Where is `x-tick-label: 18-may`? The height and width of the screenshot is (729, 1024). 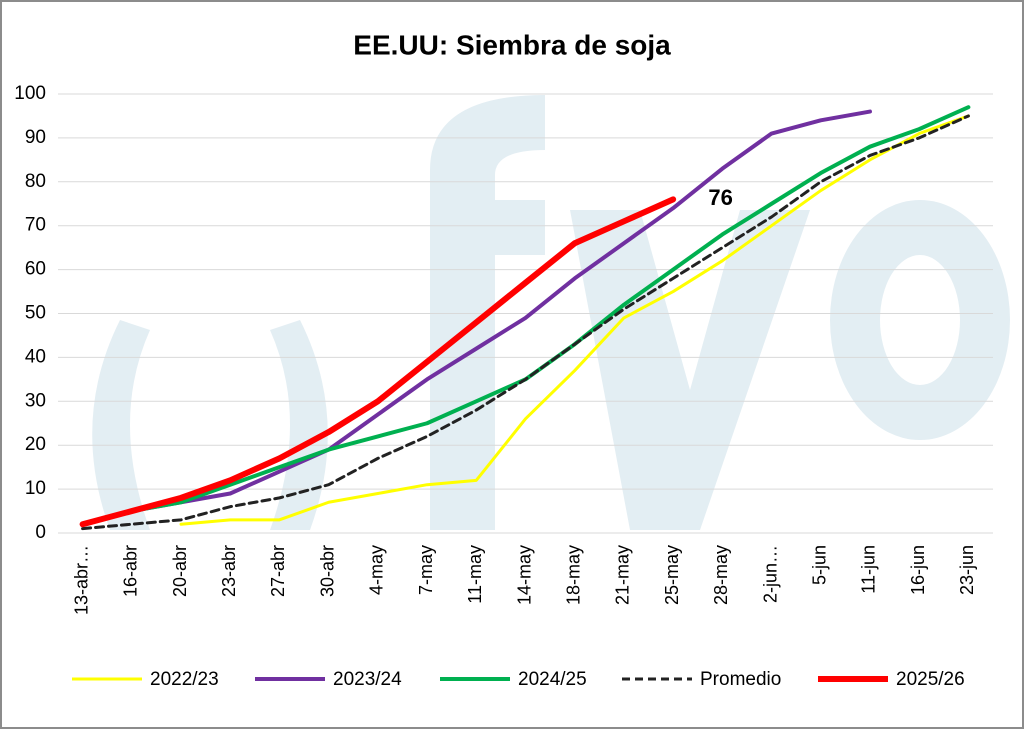 x-tick-label: 18-may is located at coordinates (573, 575).